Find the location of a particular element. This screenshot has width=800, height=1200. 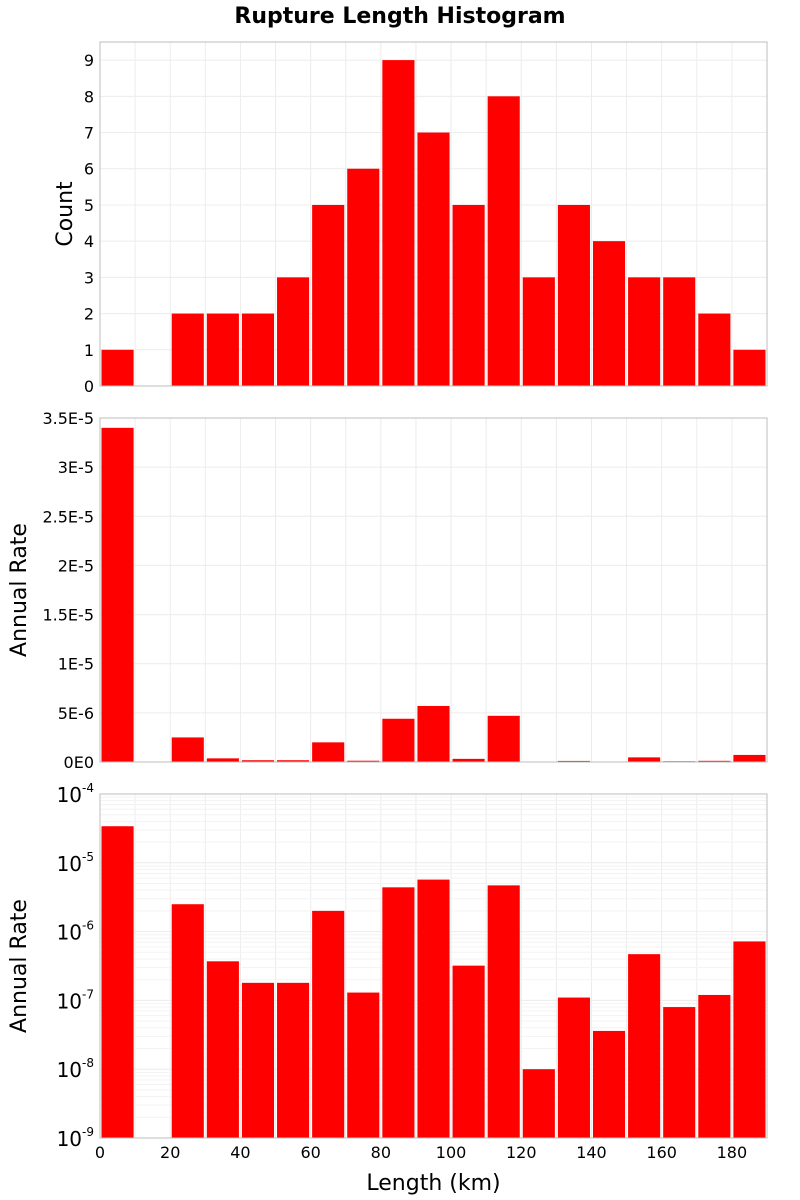

y-tick-label: 1 is located at coordinates (89, 350).